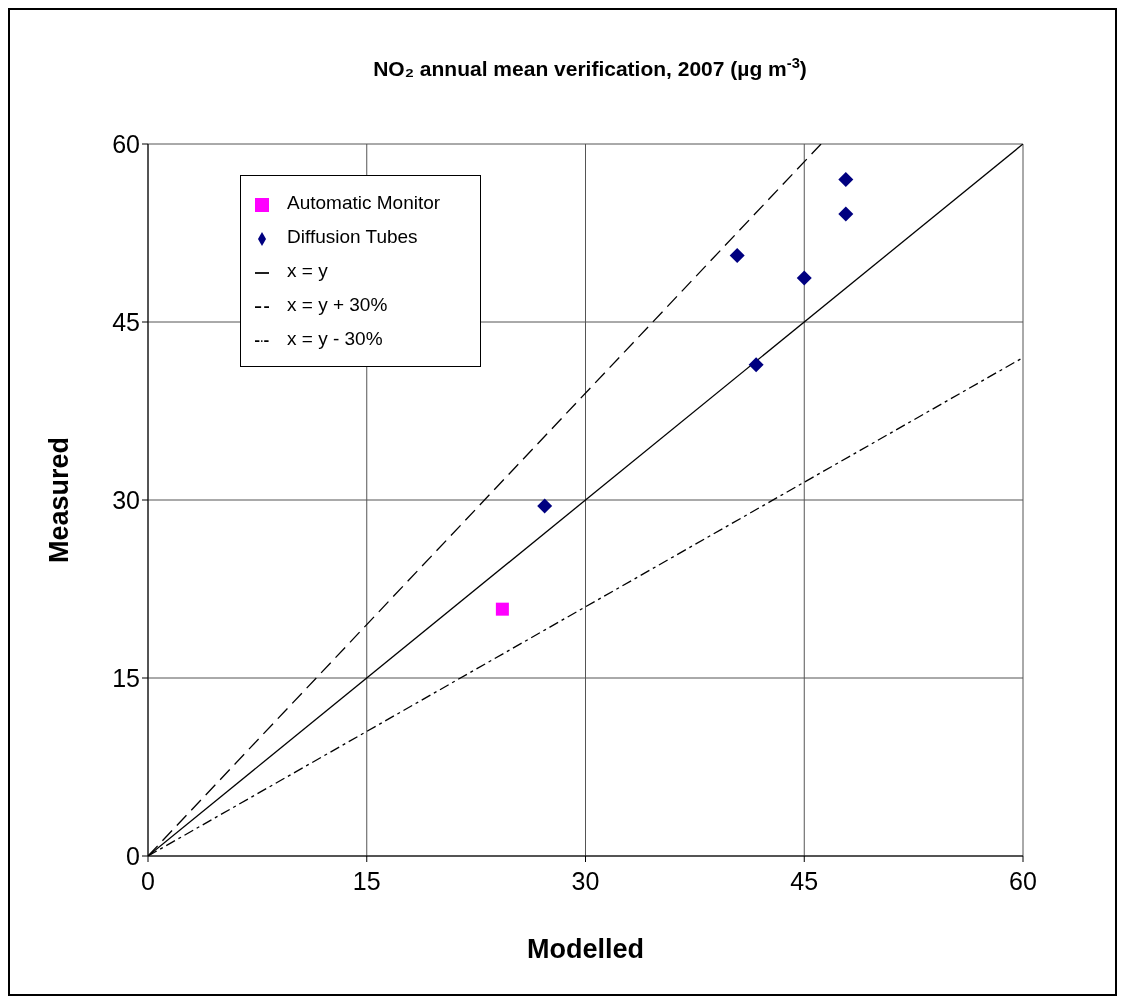 This screenshot has height=1002, width=1125. I want to click on legend-label: Automatic Monitor, so click(364, 202).